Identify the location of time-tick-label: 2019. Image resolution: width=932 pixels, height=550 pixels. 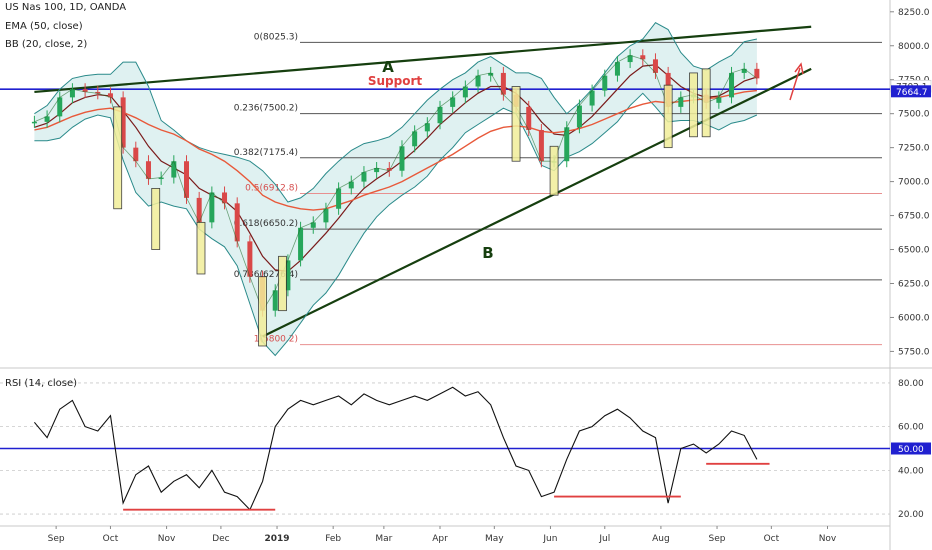
(277, 539).